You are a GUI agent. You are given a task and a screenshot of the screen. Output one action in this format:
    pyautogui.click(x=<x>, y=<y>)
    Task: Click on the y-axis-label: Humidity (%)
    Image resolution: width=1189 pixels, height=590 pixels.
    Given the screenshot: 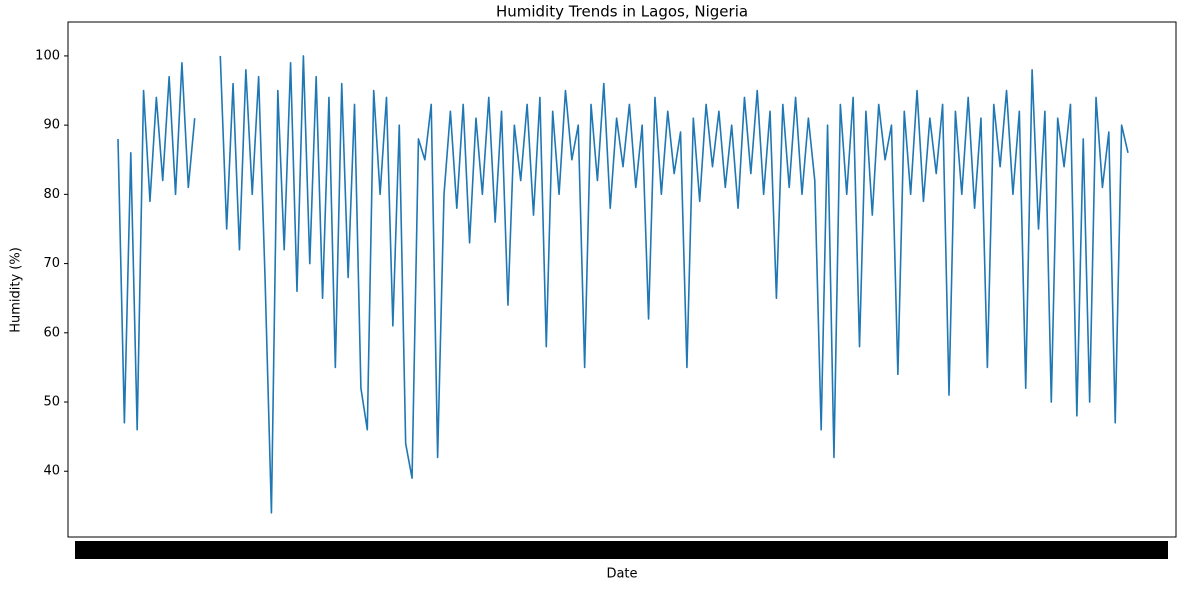 What is the action you would take?
    pyautogui.click(x=16, y=290)
    